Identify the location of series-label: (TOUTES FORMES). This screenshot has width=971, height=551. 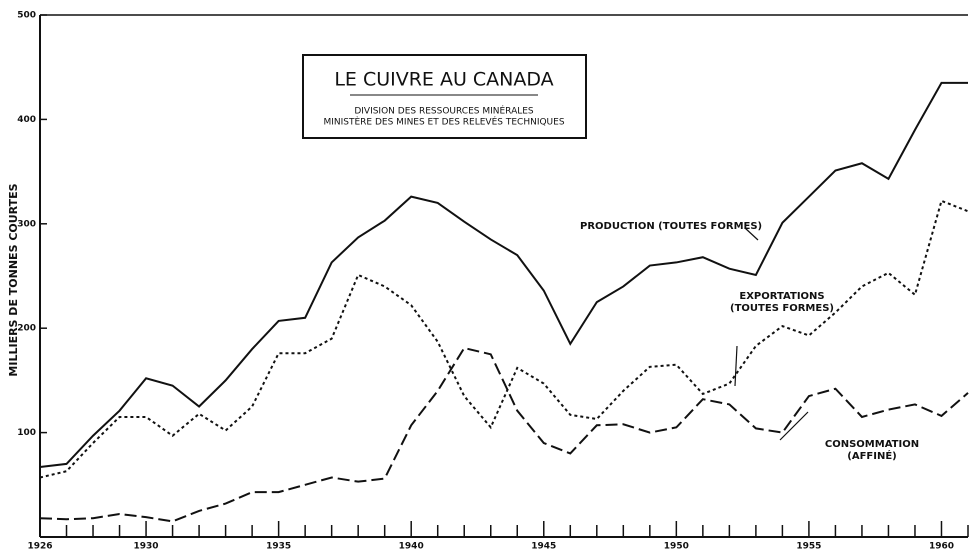
(782, 308).